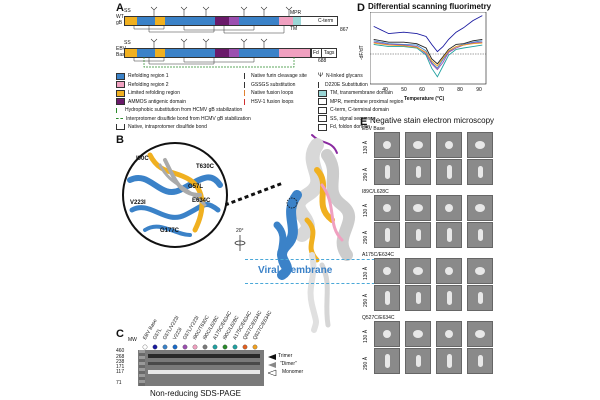 This screenshot has height=400, width=600. I want to click on legend-item: Native, intraprotomer disulfide bond, so click(191, 127).